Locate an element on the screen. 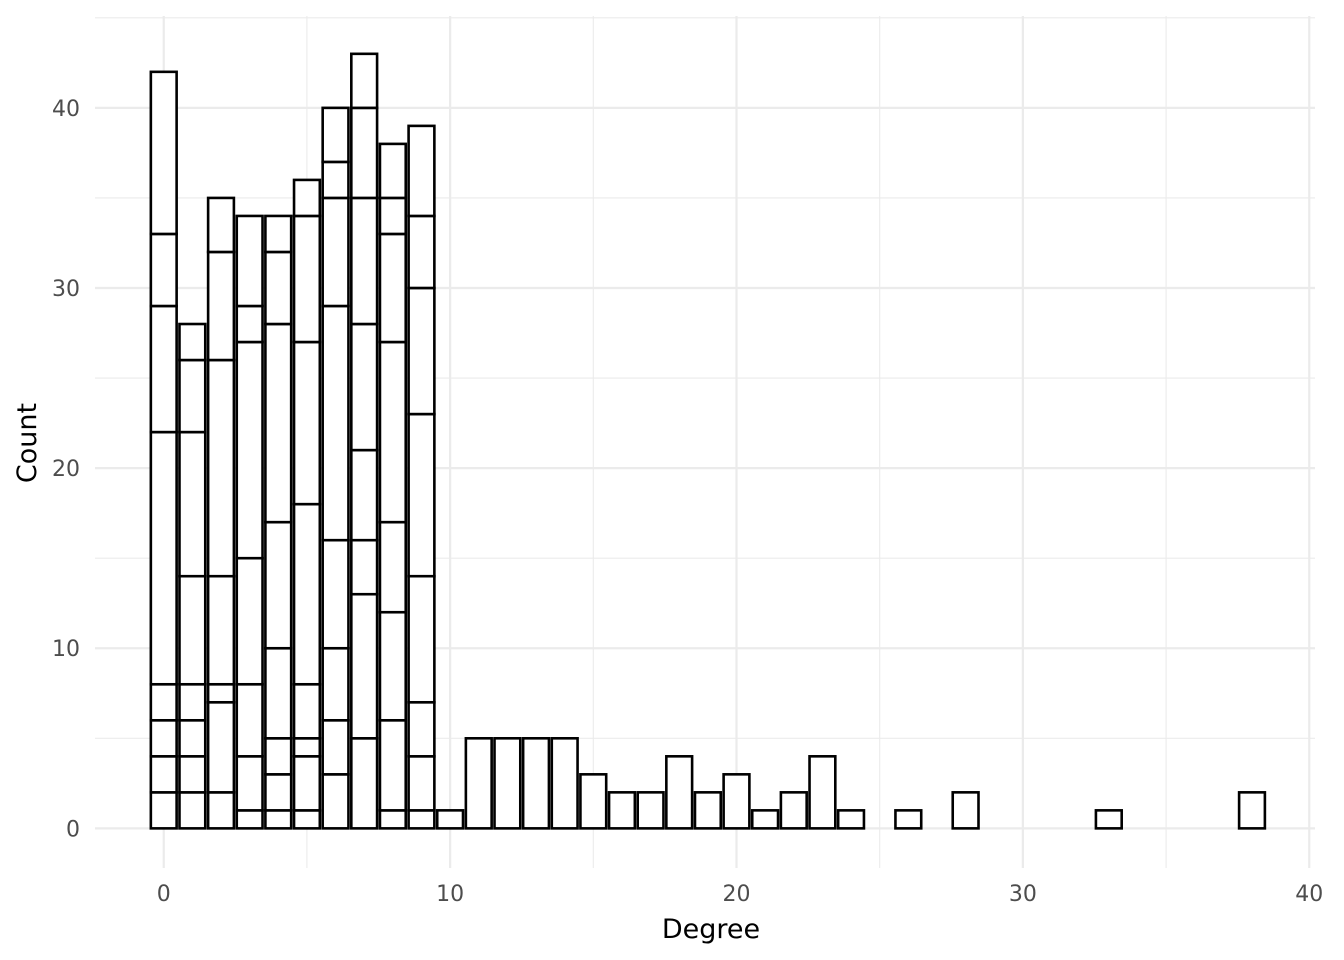  y-tick-label: 30 is located at coordinates (66, 289).